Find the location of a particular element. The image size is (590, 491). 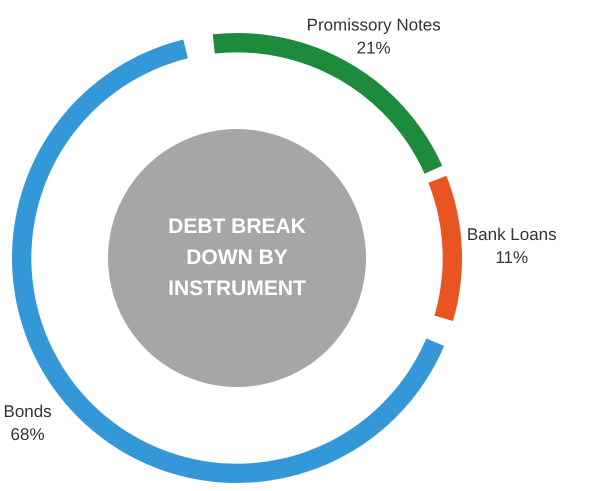

text: DEBT BREAK DOWN BY INSTRUMENT is located at coordinates (237, 257).